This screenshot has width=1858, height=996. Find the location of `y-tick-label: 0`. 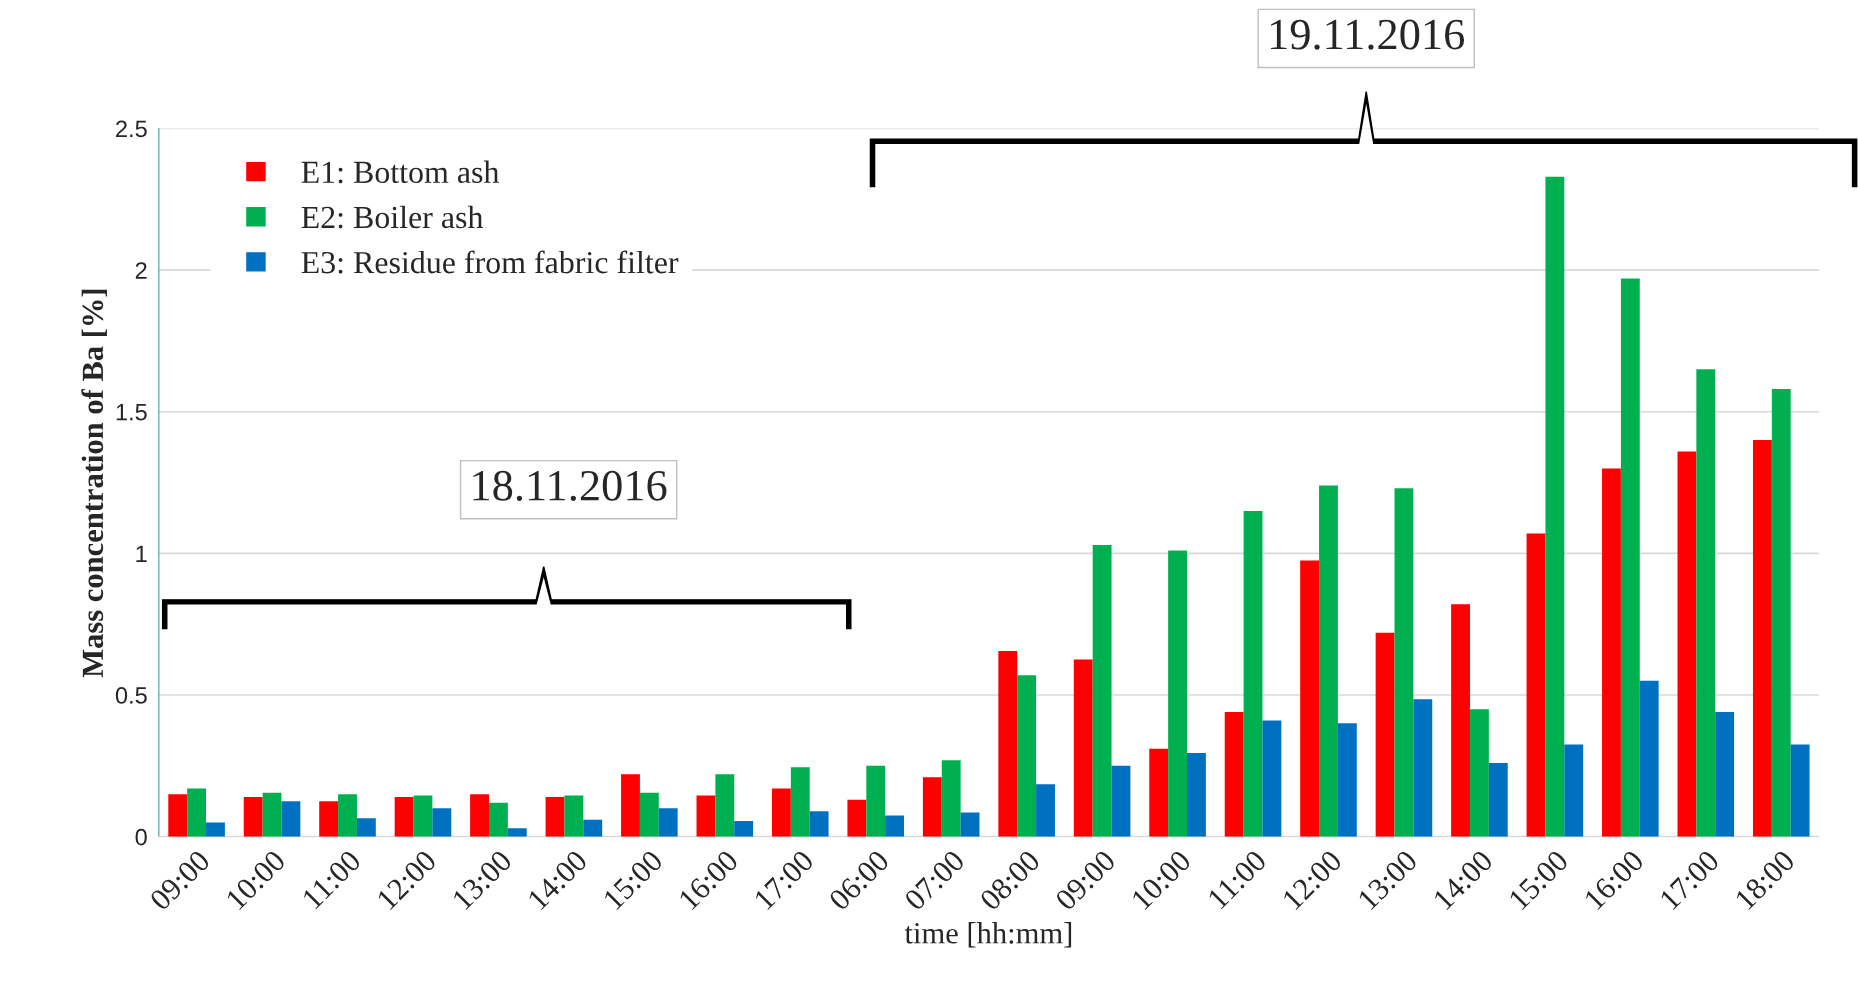

y-tick-label: 0 is located at coordinates (141, 837).